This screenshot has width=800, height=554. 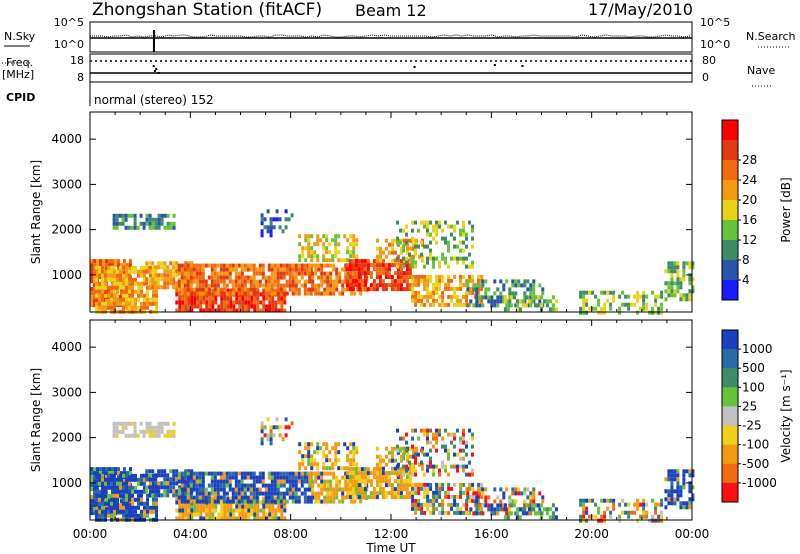 I want to click on colorbar-tick-label: 8, so click(x=746, y=260).